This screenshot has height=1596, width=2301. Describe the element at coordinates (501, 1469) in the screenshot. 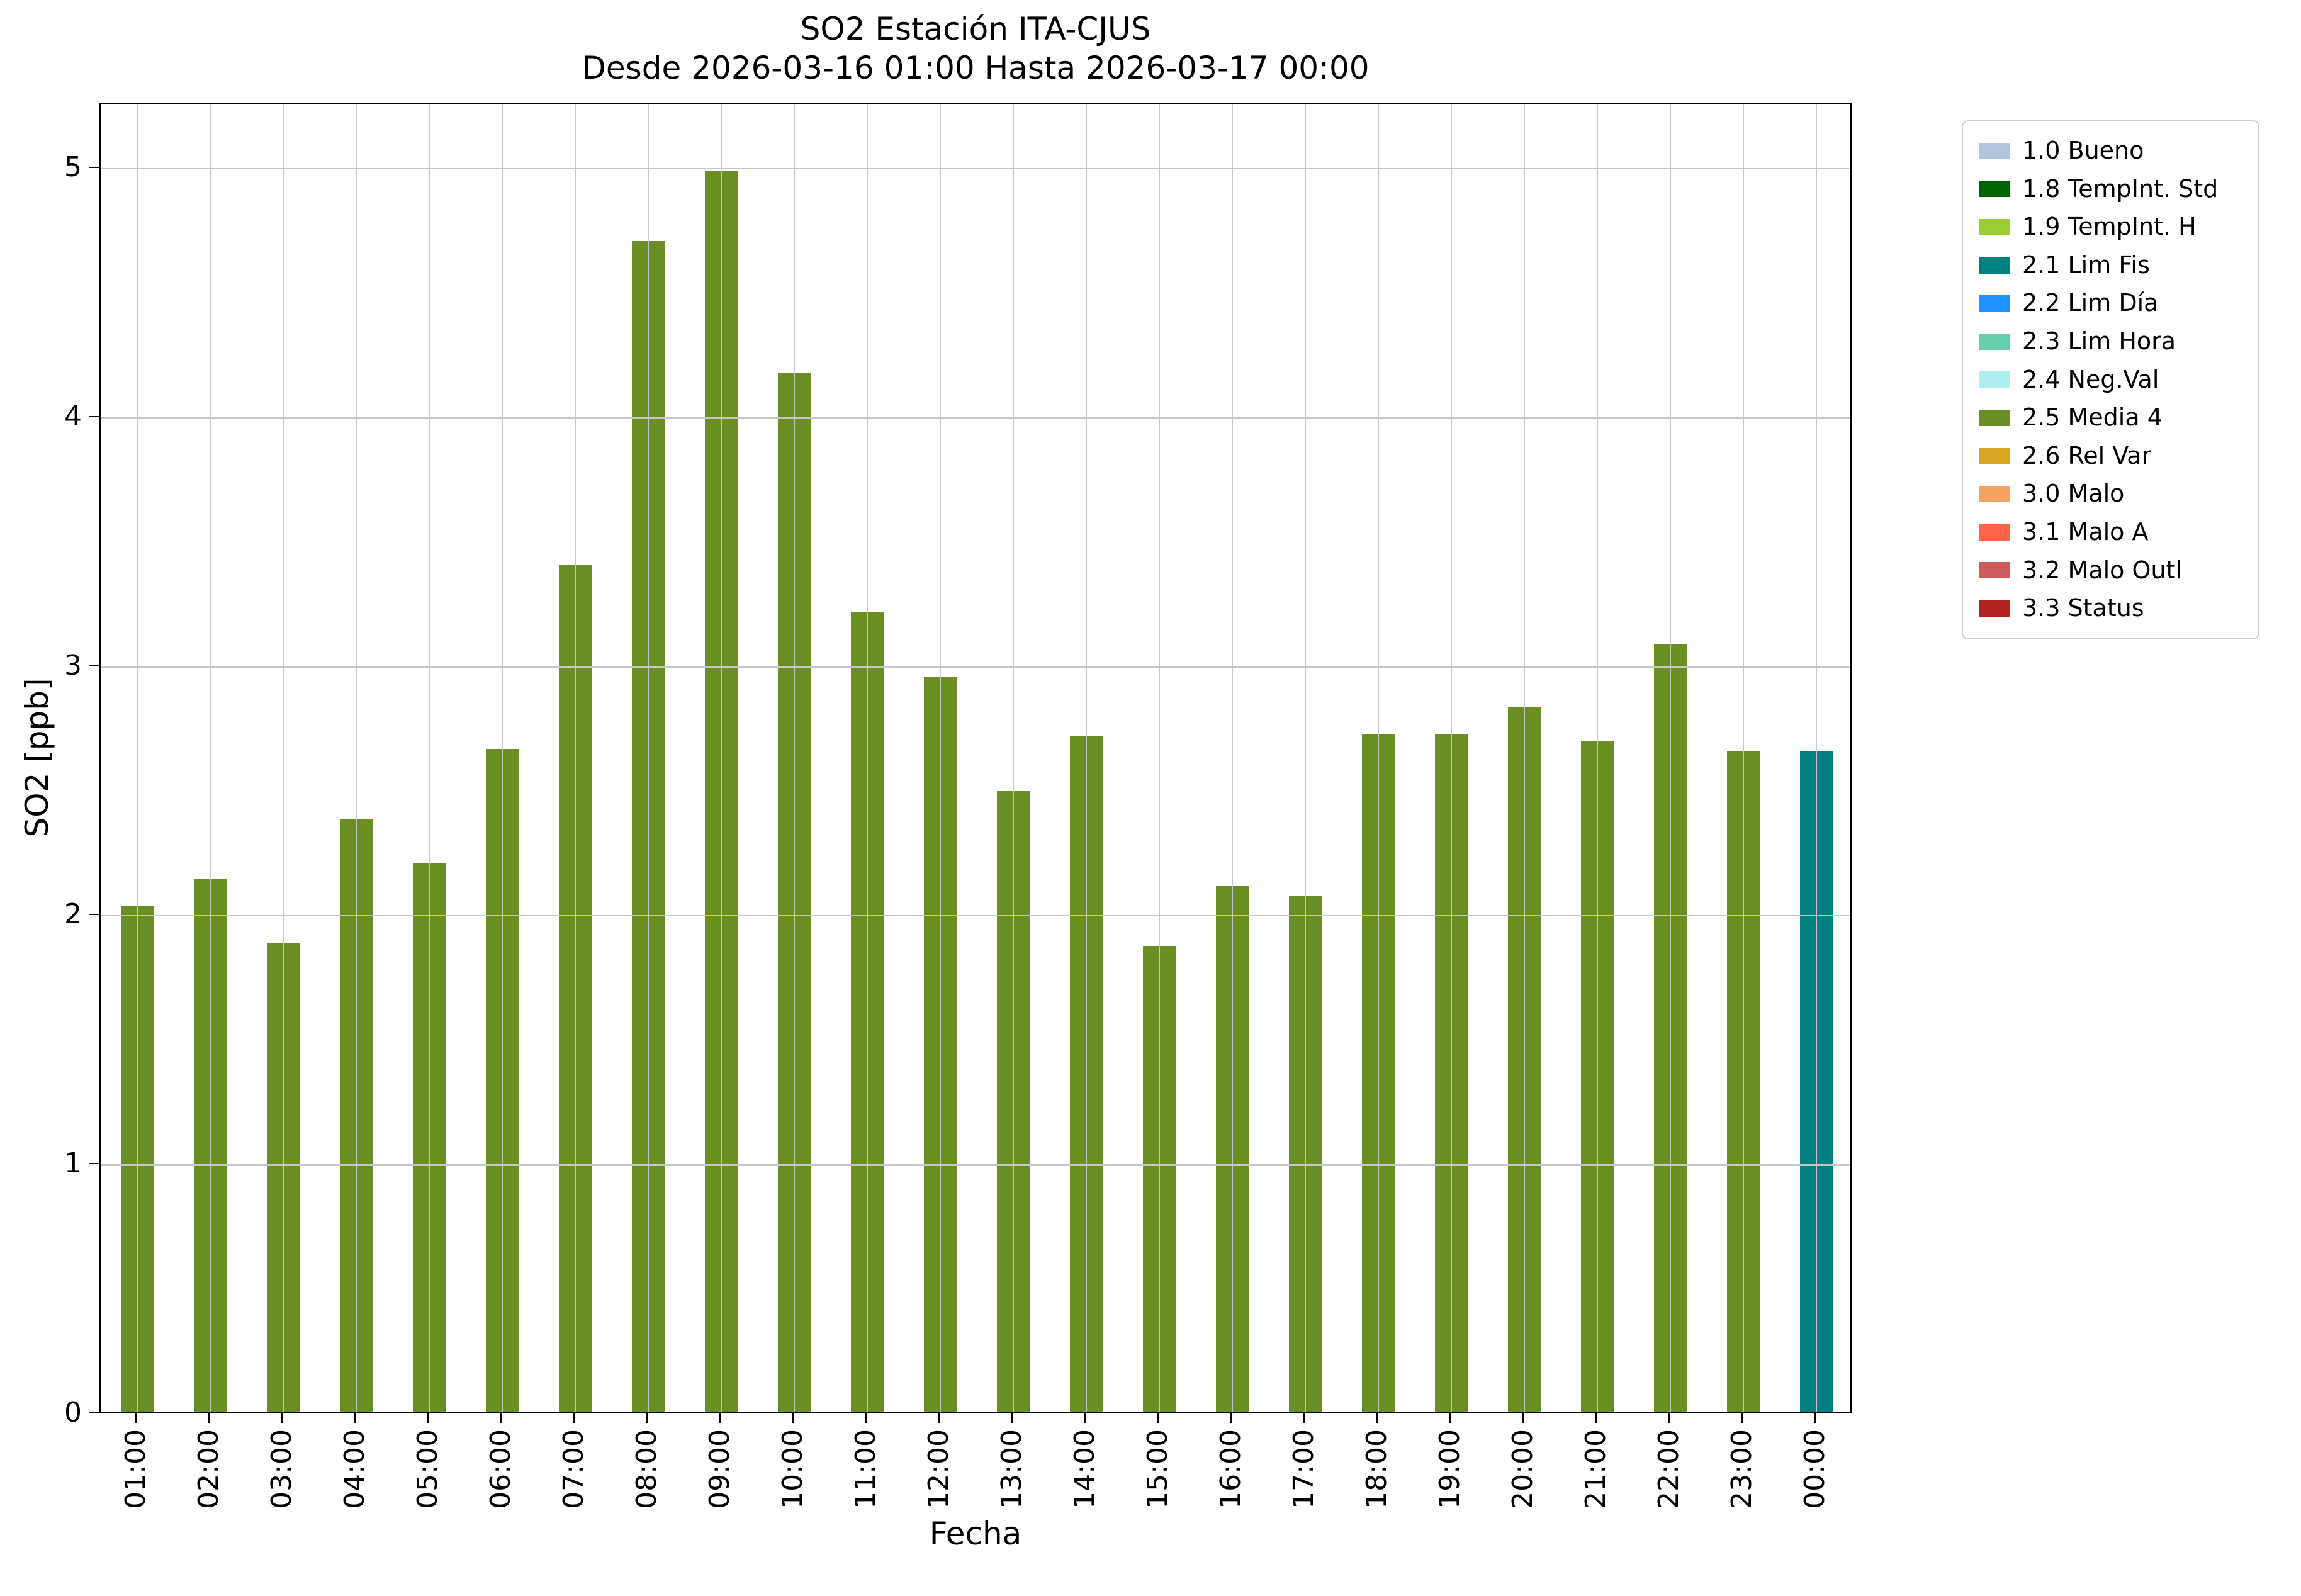

I see `x-tick-label: 06:00` at that location.